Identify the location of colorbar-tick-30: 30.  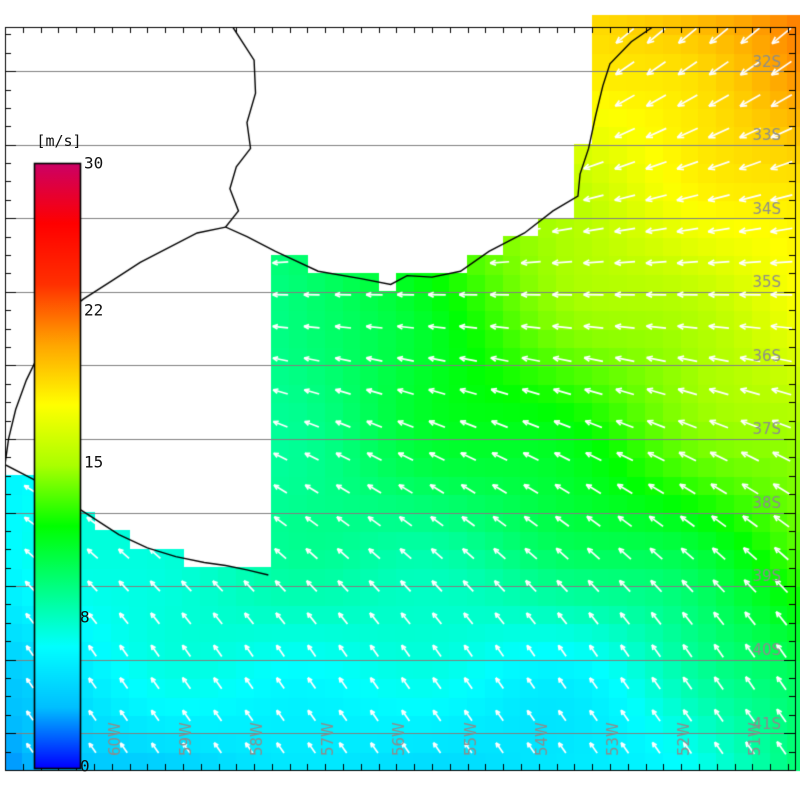
(94, 163).